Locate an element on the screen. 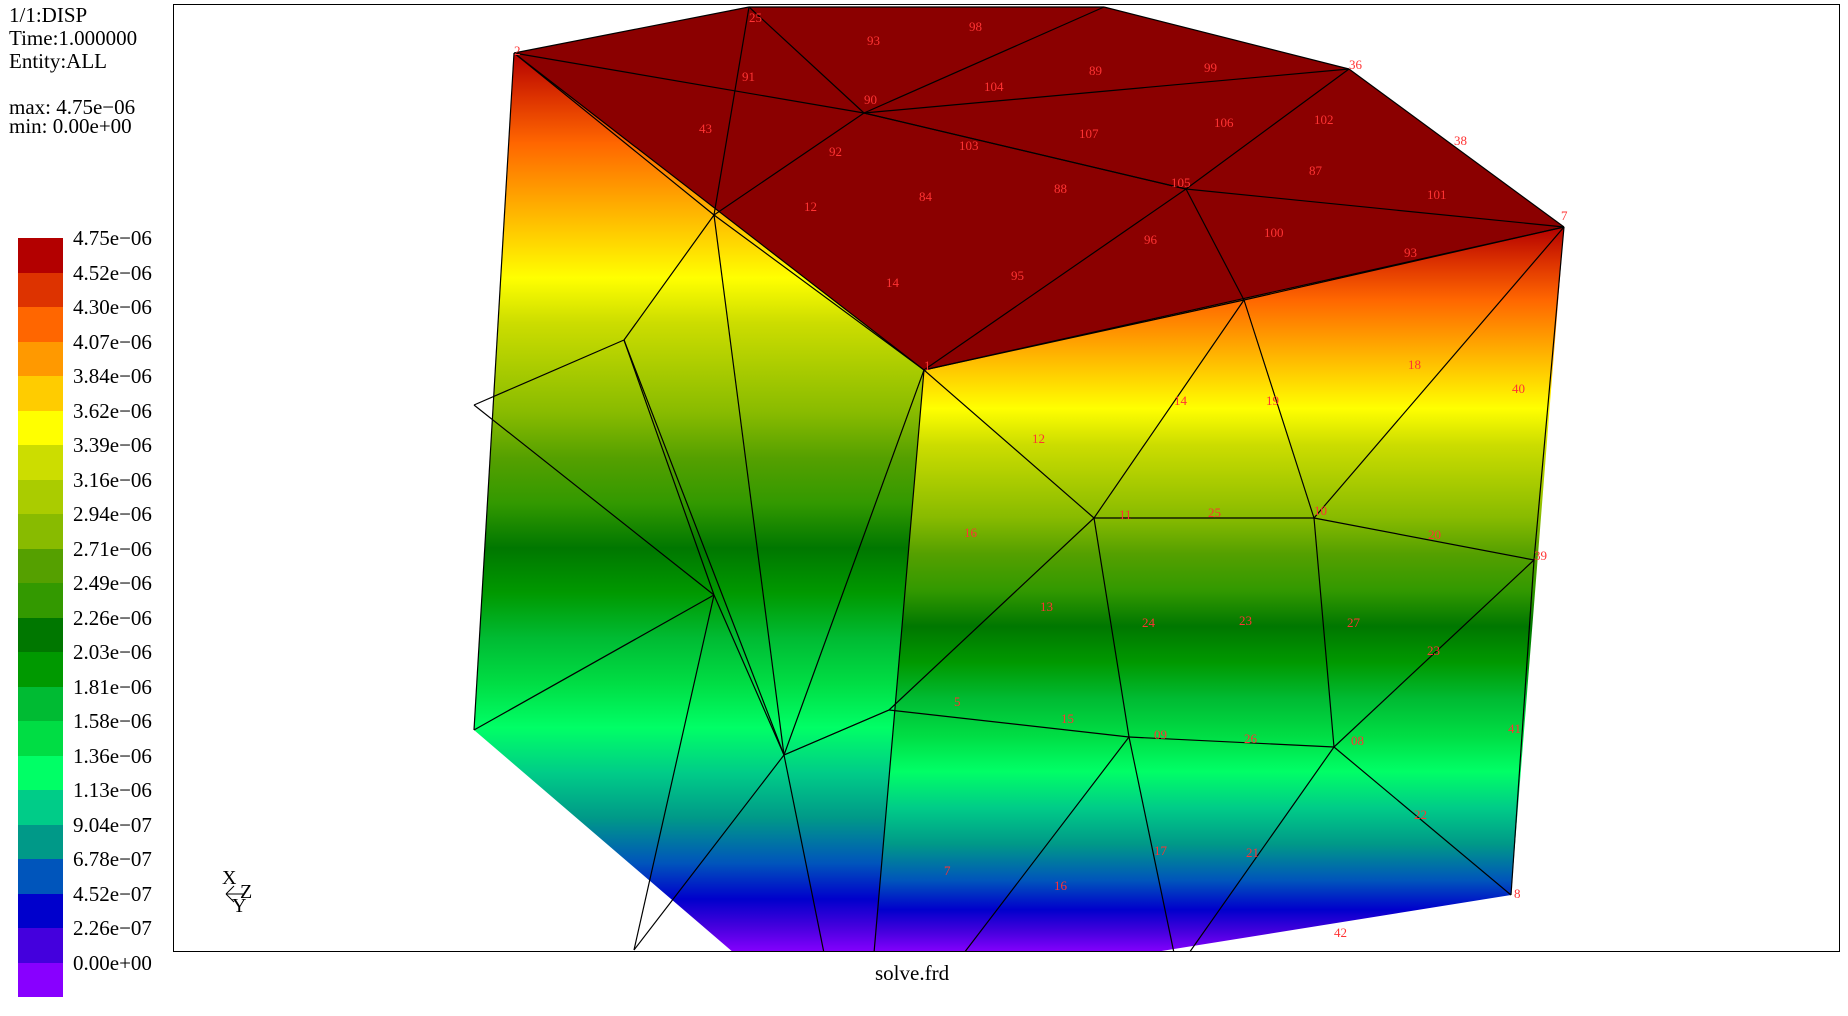 The image size is (1848, 1016). legend-label: 3.39e−06 is located at coordinates (112, 445).